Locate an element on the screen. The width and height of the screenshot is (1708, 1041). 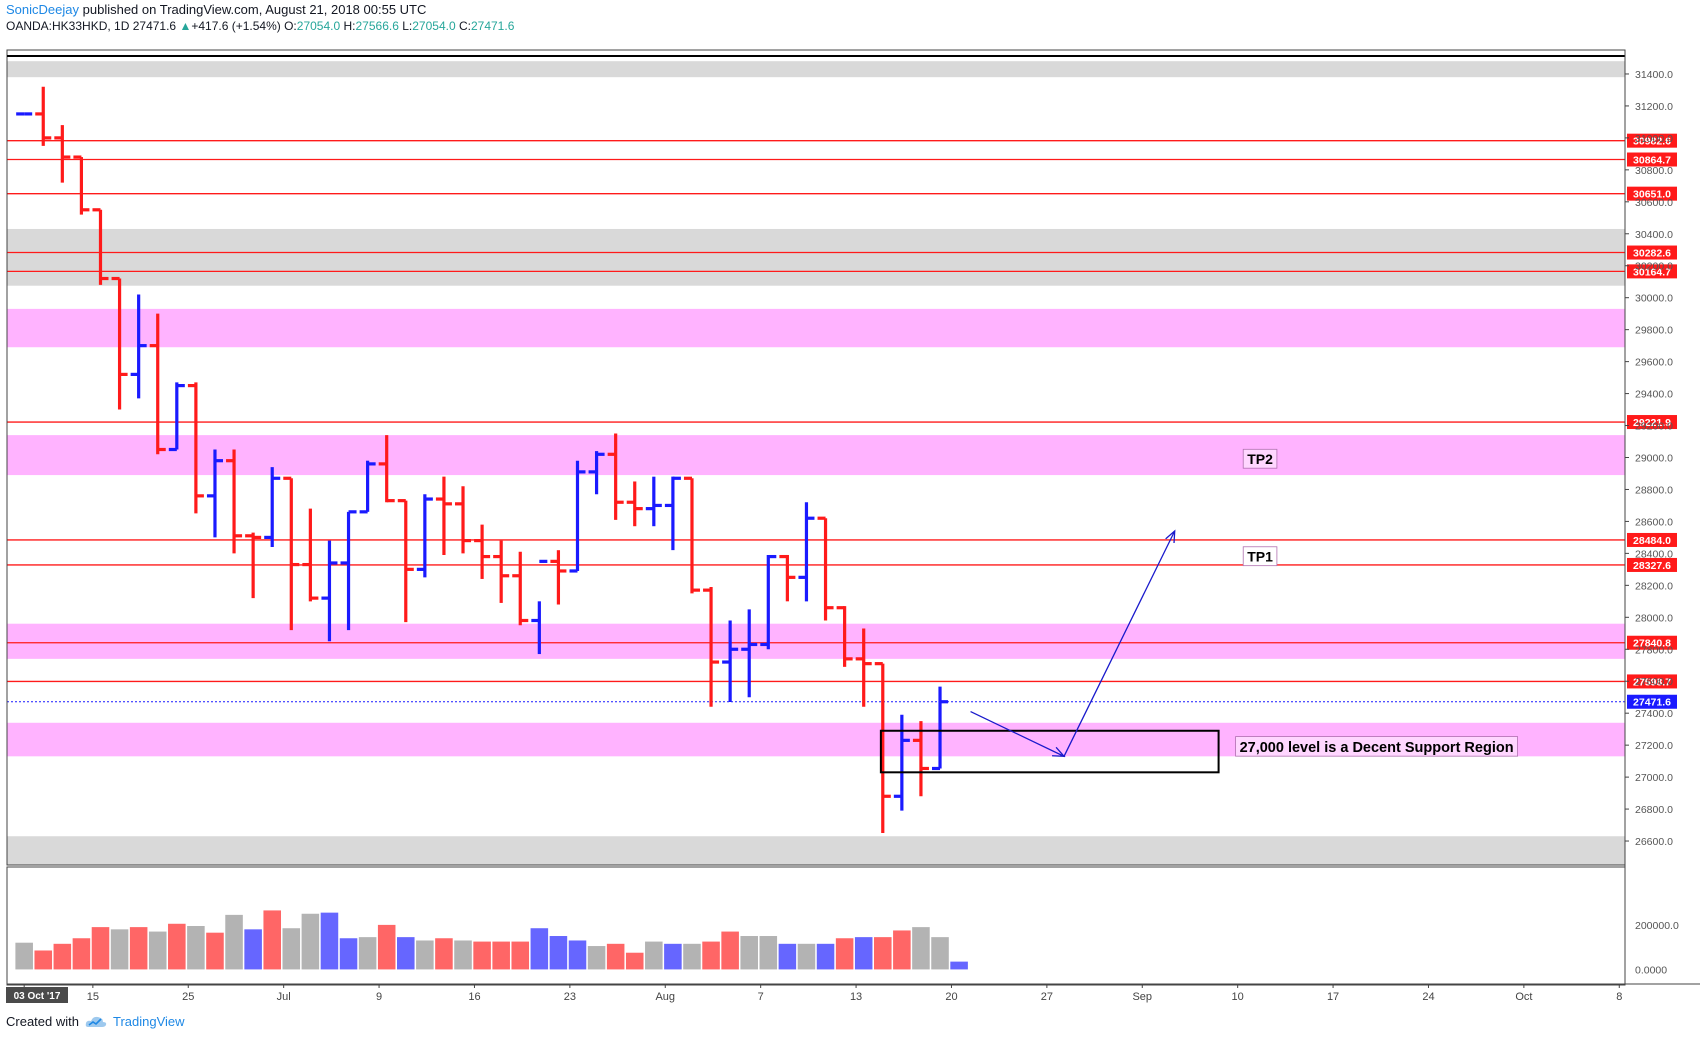
author-link: SonicDeejay is located at coordinates (42, 9).